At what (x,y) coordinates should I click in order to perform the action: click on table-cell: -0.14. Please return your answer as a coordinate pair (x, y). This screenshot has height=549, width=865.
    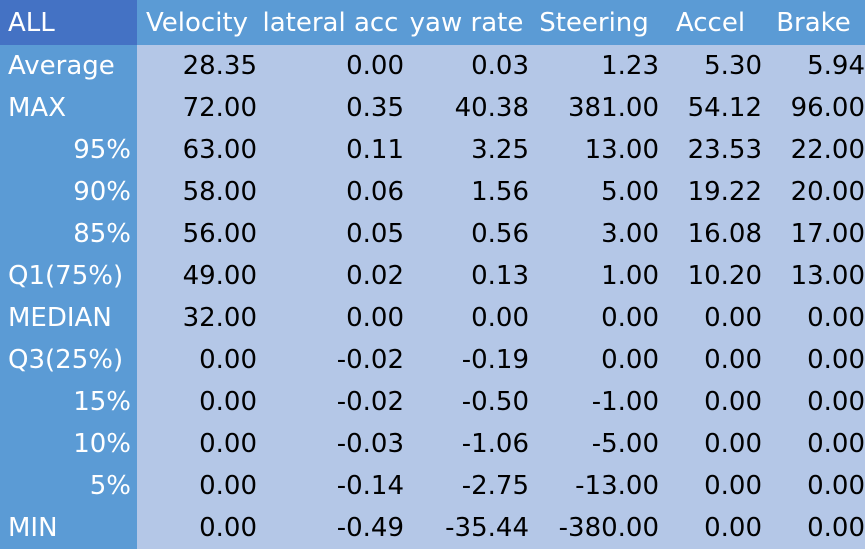
    Looking at the image, I should click on (330, 486).